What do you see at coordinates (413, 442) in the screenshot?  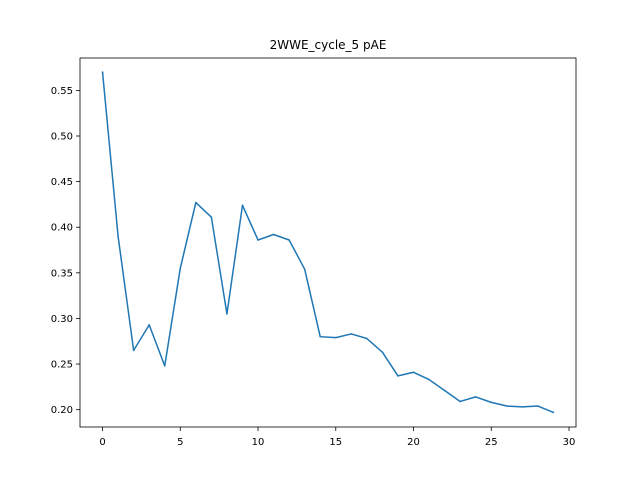 I see `x-tick-label: 20` at bounding box center [413, 442].